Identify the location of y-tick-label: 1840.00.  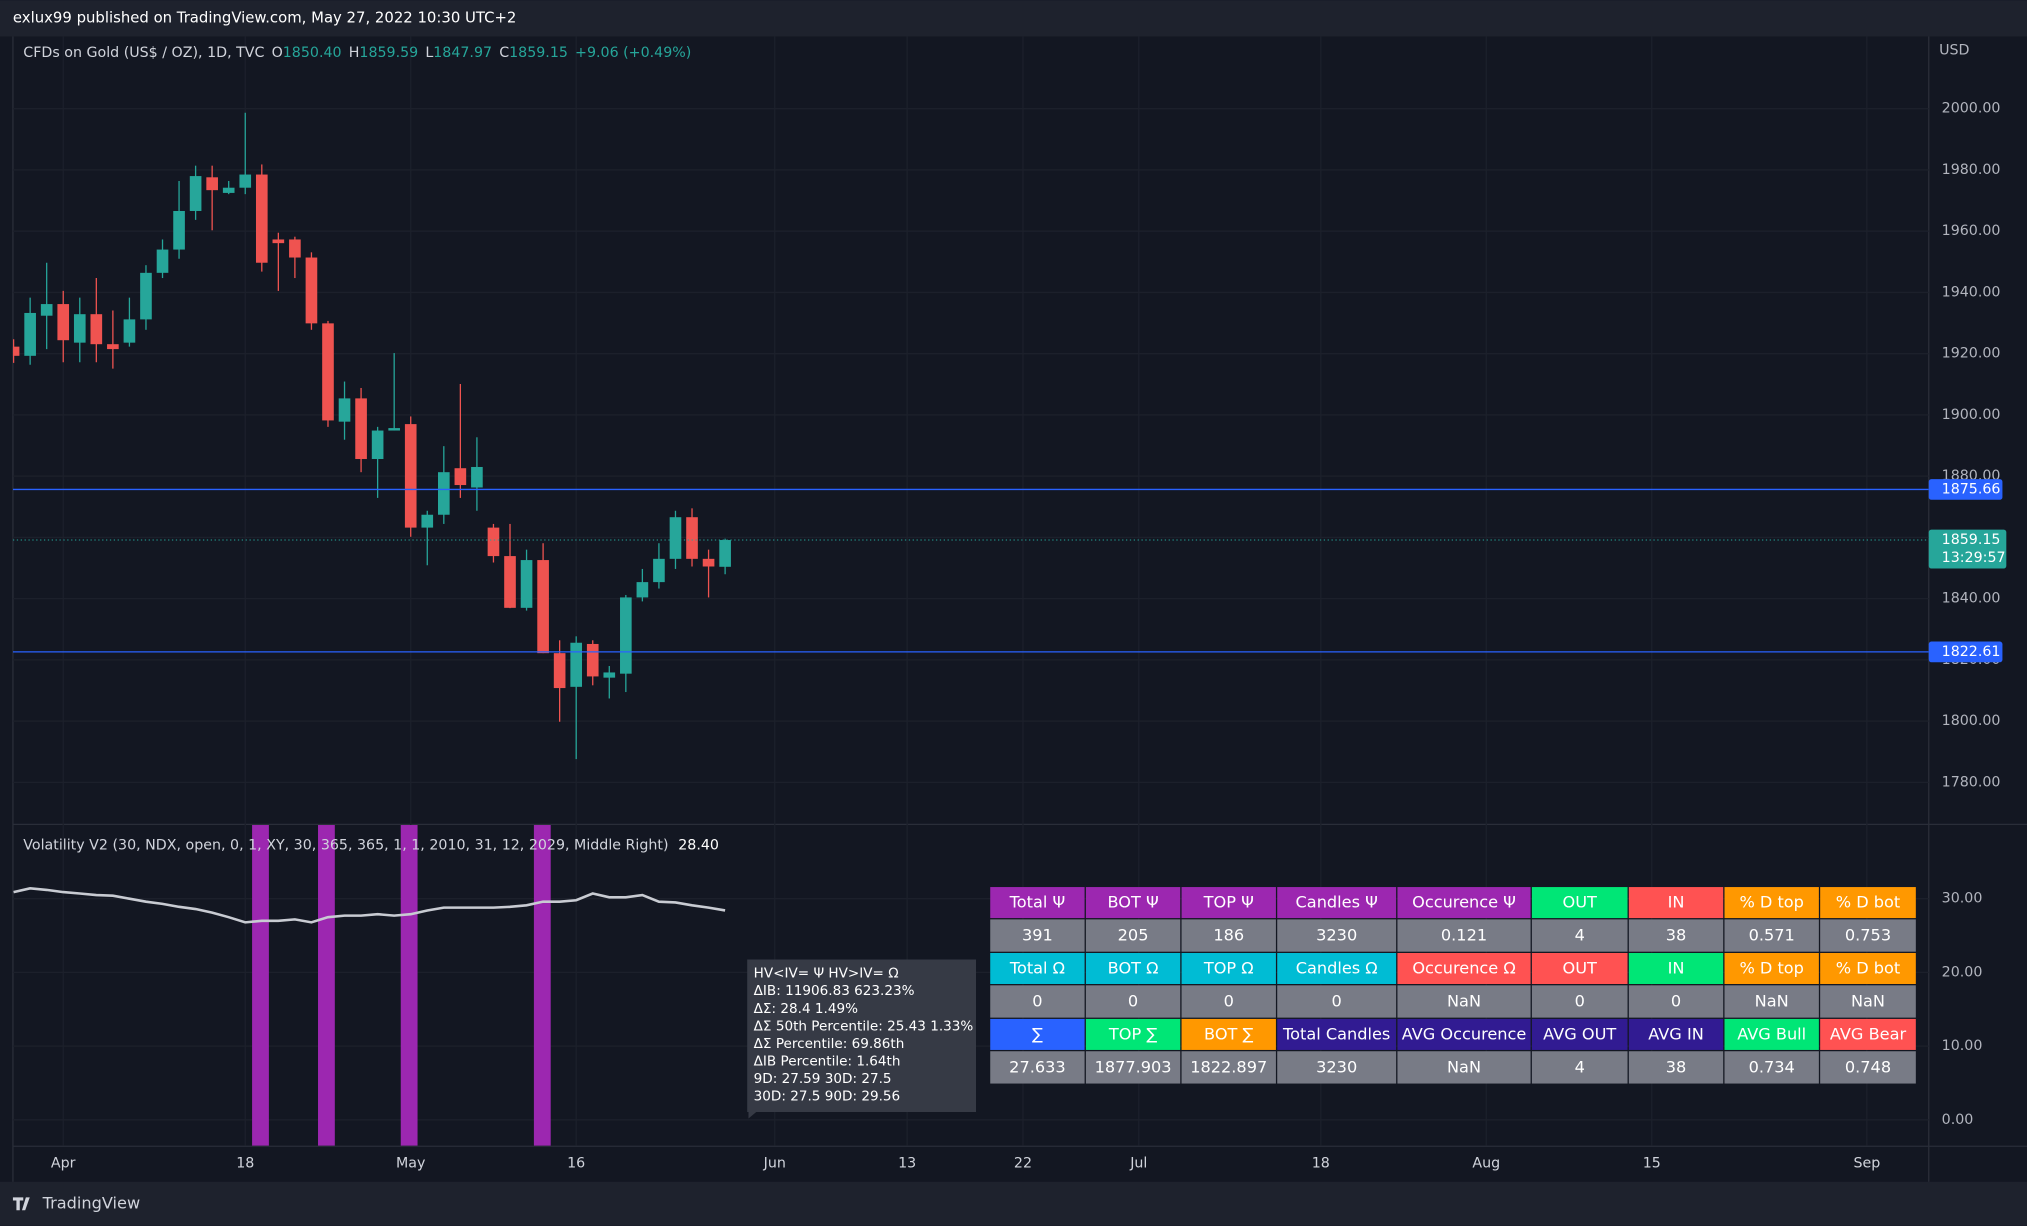
(1971, 599).